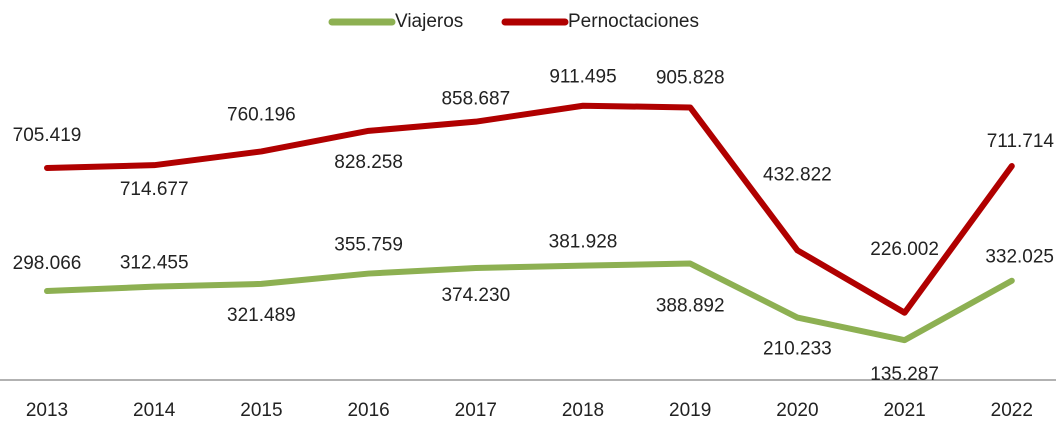  What do you see at coordinates (1012, 410) in the screenshot?
I see `x-tick-label: 2022` at bounding box center [1012, 410].